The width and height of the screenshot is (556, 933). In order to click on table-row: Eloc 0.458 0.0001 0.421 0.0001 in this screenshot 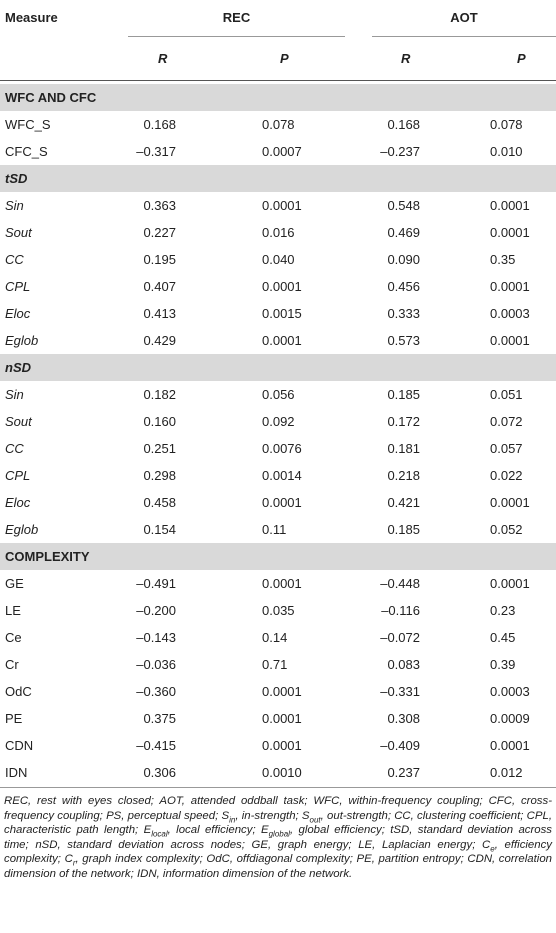, I will do `click(278, 502)`.